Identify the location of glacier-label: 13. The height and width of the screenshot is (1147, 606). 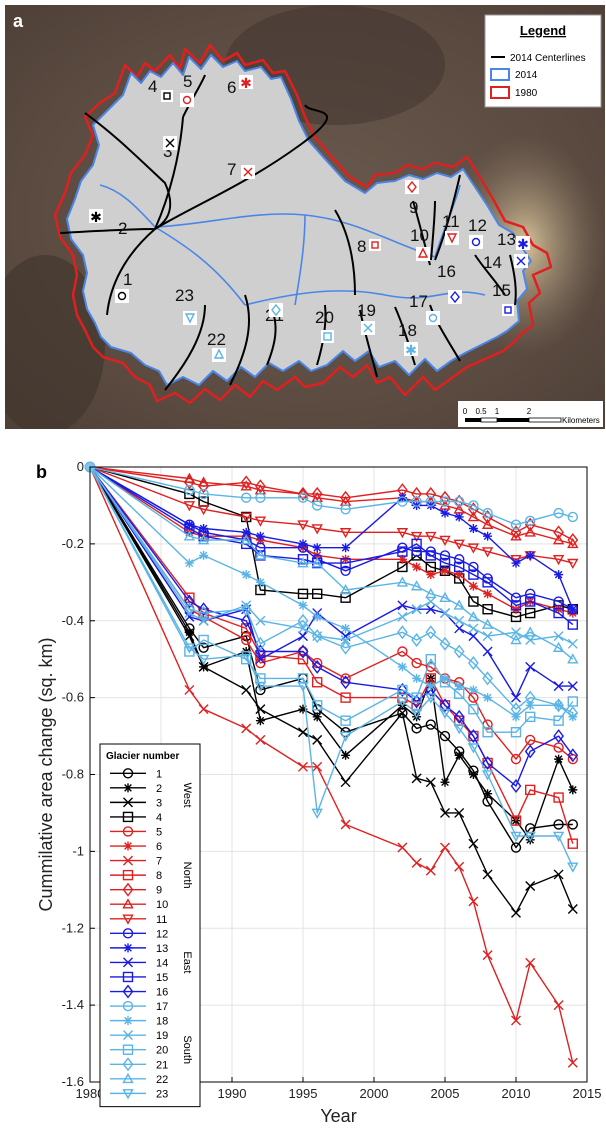
(506, 239).